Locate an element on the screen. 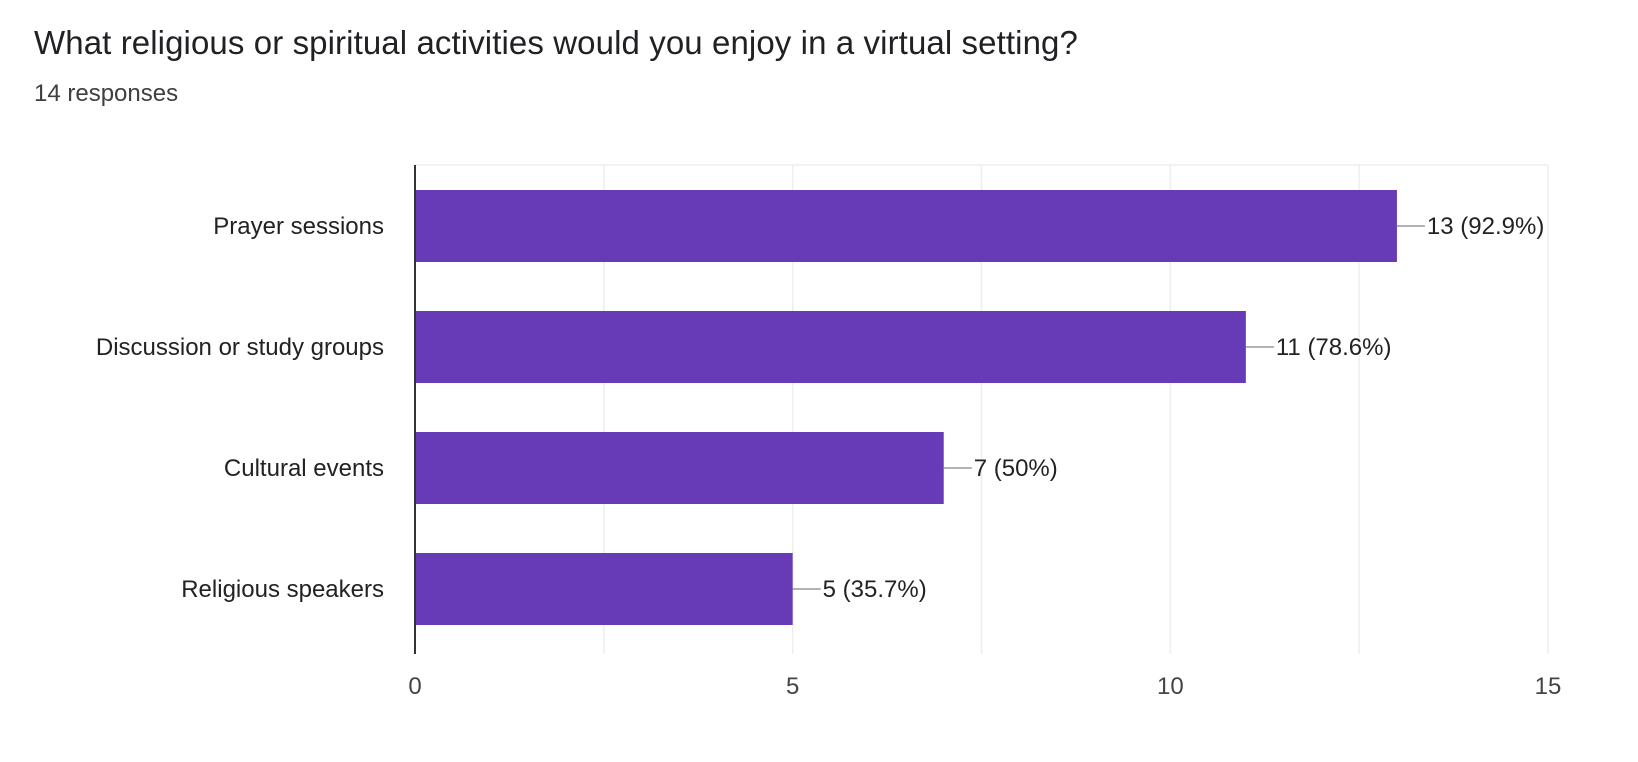 This screenshot has height=762, width=1638. x-tick-label: 10 is located at coordinates (1170, 686).